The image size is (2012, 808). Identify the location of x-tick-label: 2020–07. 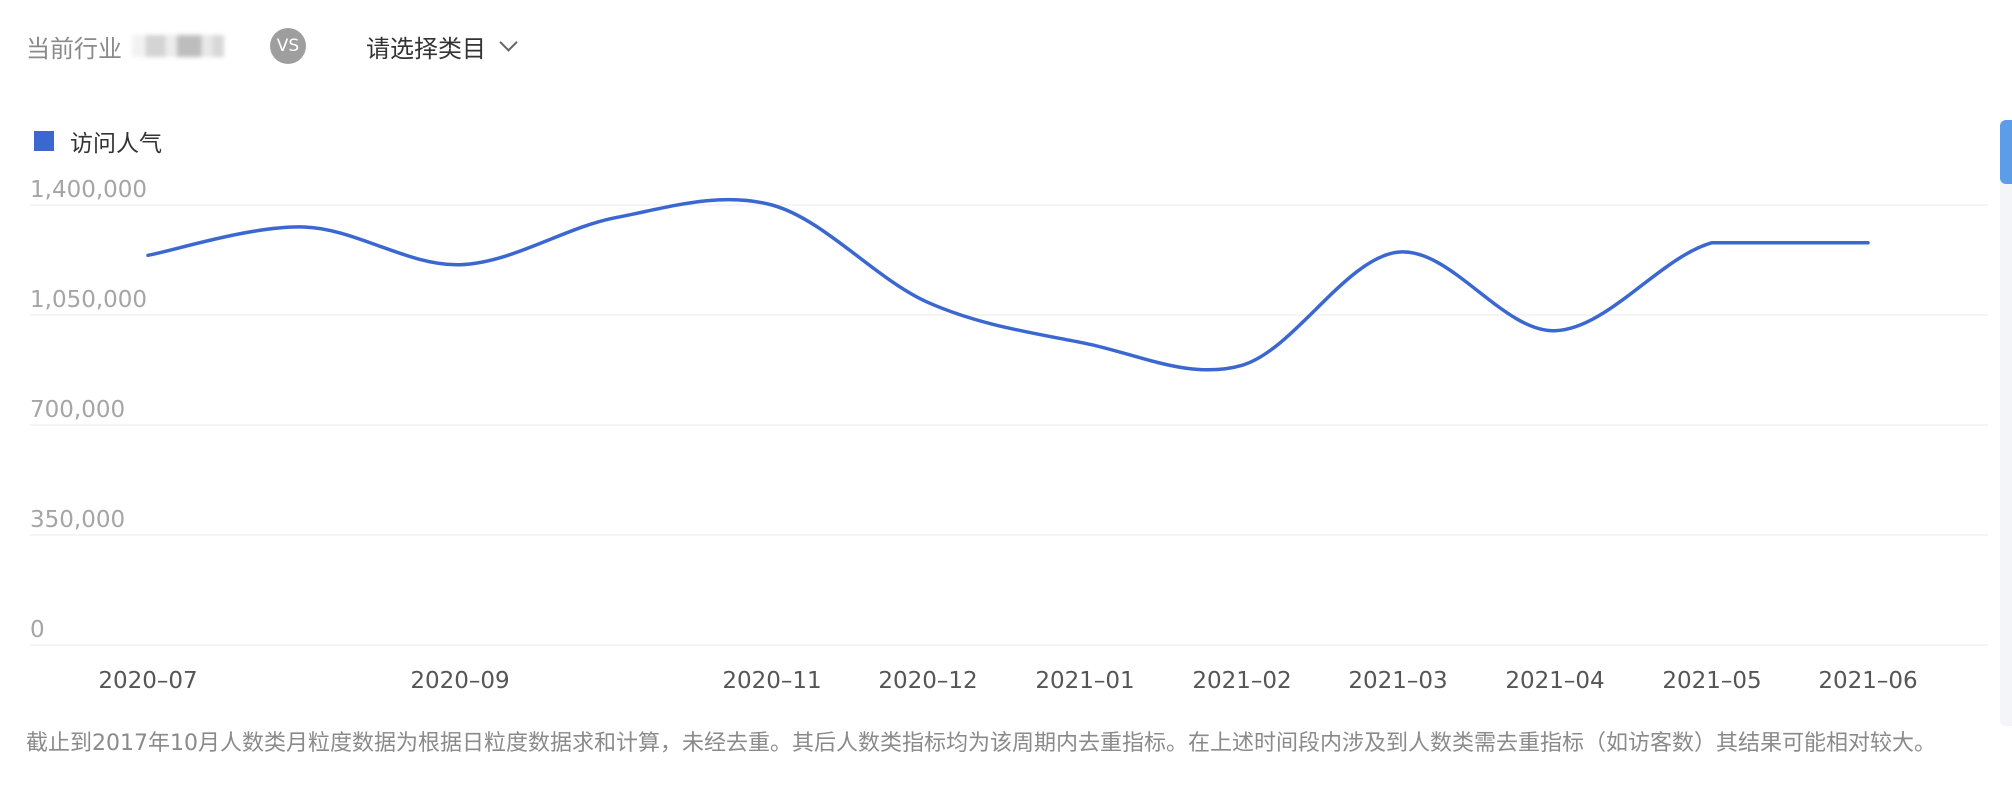
(147, 681).